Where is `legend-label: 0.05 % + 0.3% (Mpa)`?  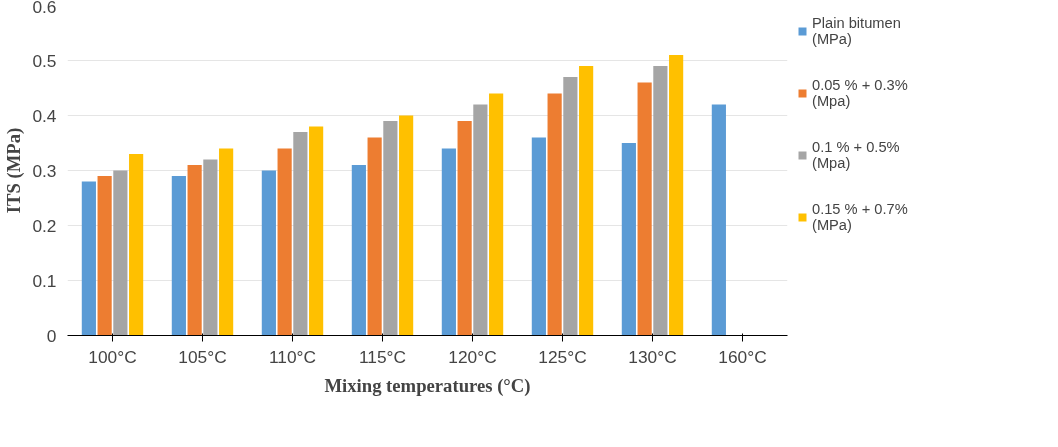
legend-label: 0.05 % + 0.3% (Mpa) is located at coordinates (860, 93).